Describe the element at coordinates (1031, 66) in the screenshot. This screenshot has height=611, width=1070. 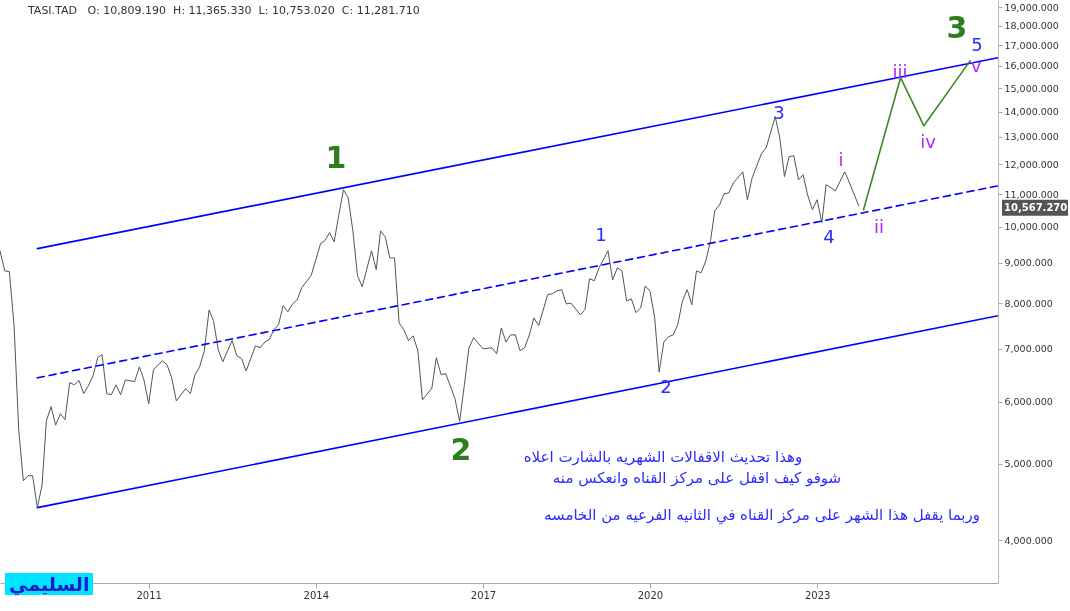
I see `y-tick-label: 16,000.000` at that location.